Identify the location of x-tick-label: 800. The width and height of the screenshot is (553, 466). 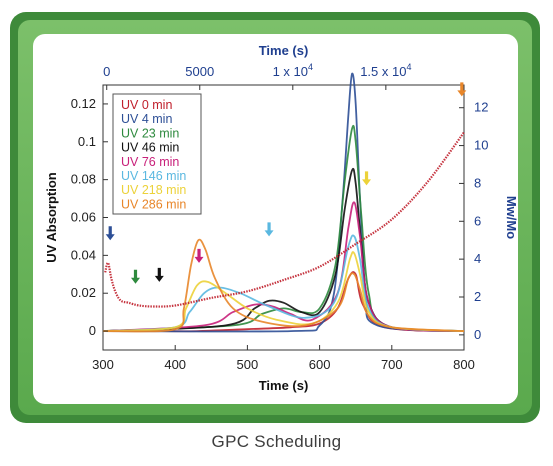
(464, 364).